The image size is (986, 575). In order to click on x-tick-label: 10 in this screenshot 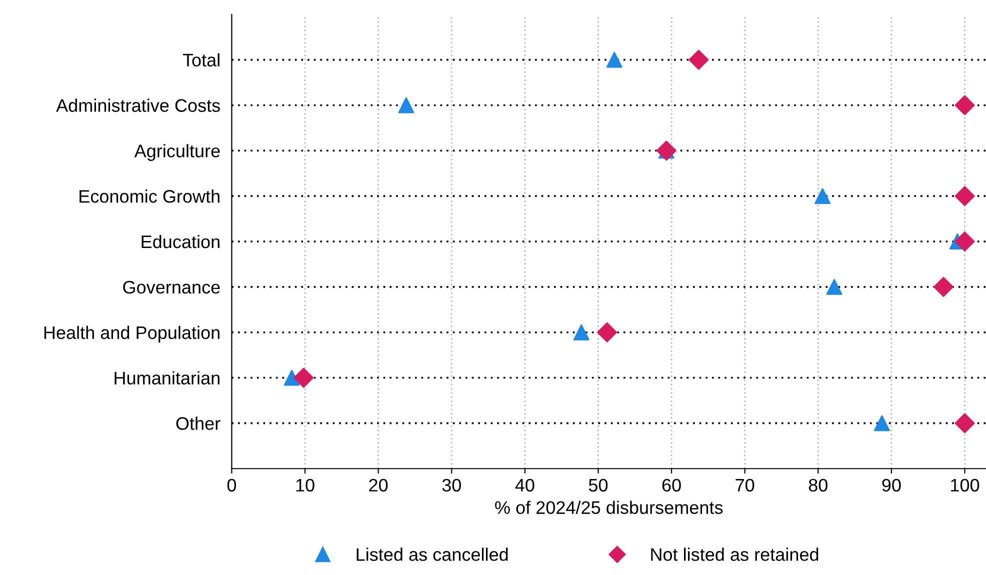, I will do `click(305, 485)`.